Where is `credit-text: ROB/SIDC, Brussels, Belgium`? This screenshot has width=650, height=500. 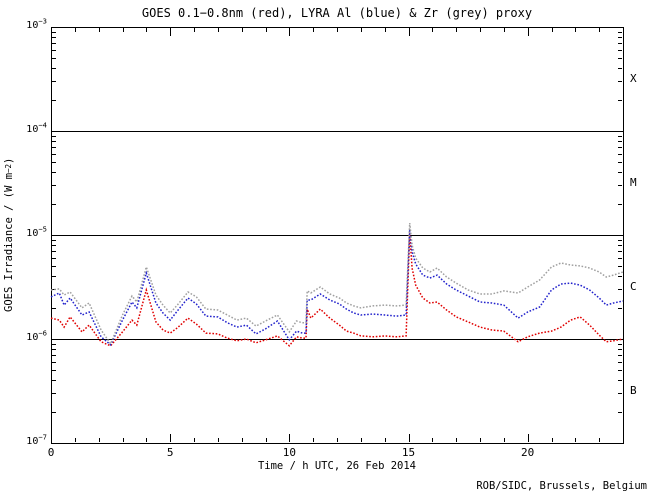 credit-text: ROB/SIDC, Brussels, Belgium is located at coordinates (561, 486).